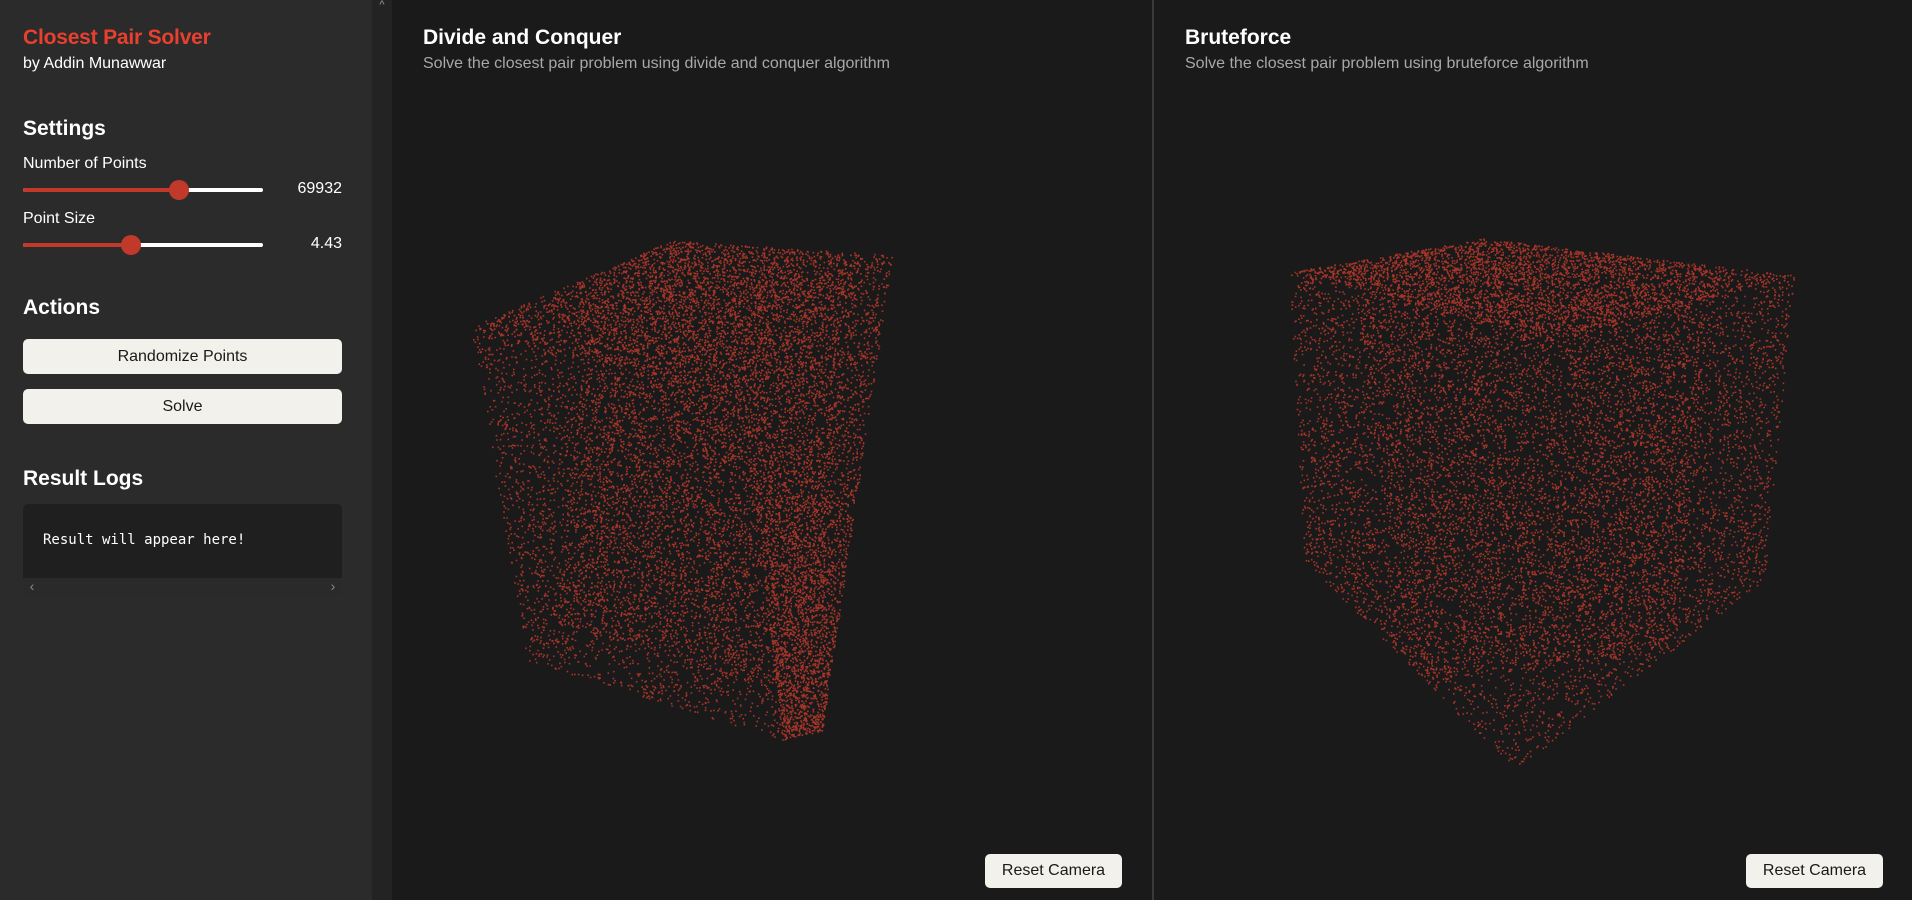  Describe the element at coordinates (382, 5) in the screenshot. I see `chevron-up-icon: ^` at that location.